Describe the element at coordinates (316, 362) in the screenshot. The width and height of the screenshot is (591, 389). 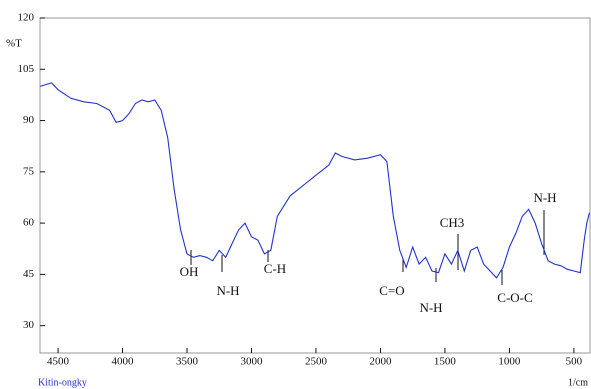
I see `x-tick-label: 2500` at that location.